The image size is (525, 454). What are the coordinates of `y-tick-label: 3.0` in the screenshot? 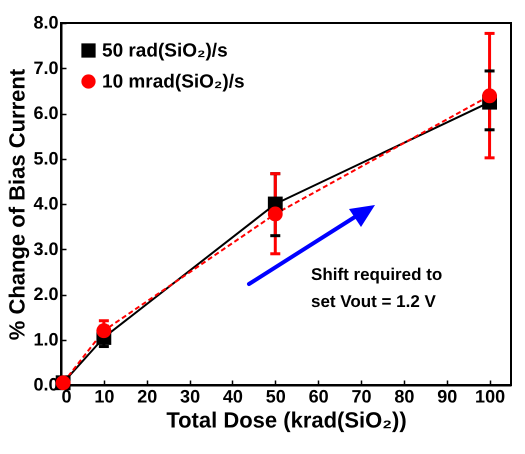 It's located at (45, 248).